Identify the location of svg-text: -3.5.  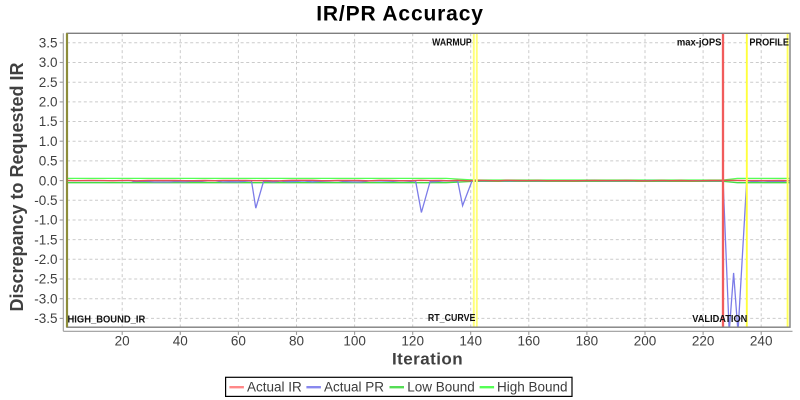
(45, 318).